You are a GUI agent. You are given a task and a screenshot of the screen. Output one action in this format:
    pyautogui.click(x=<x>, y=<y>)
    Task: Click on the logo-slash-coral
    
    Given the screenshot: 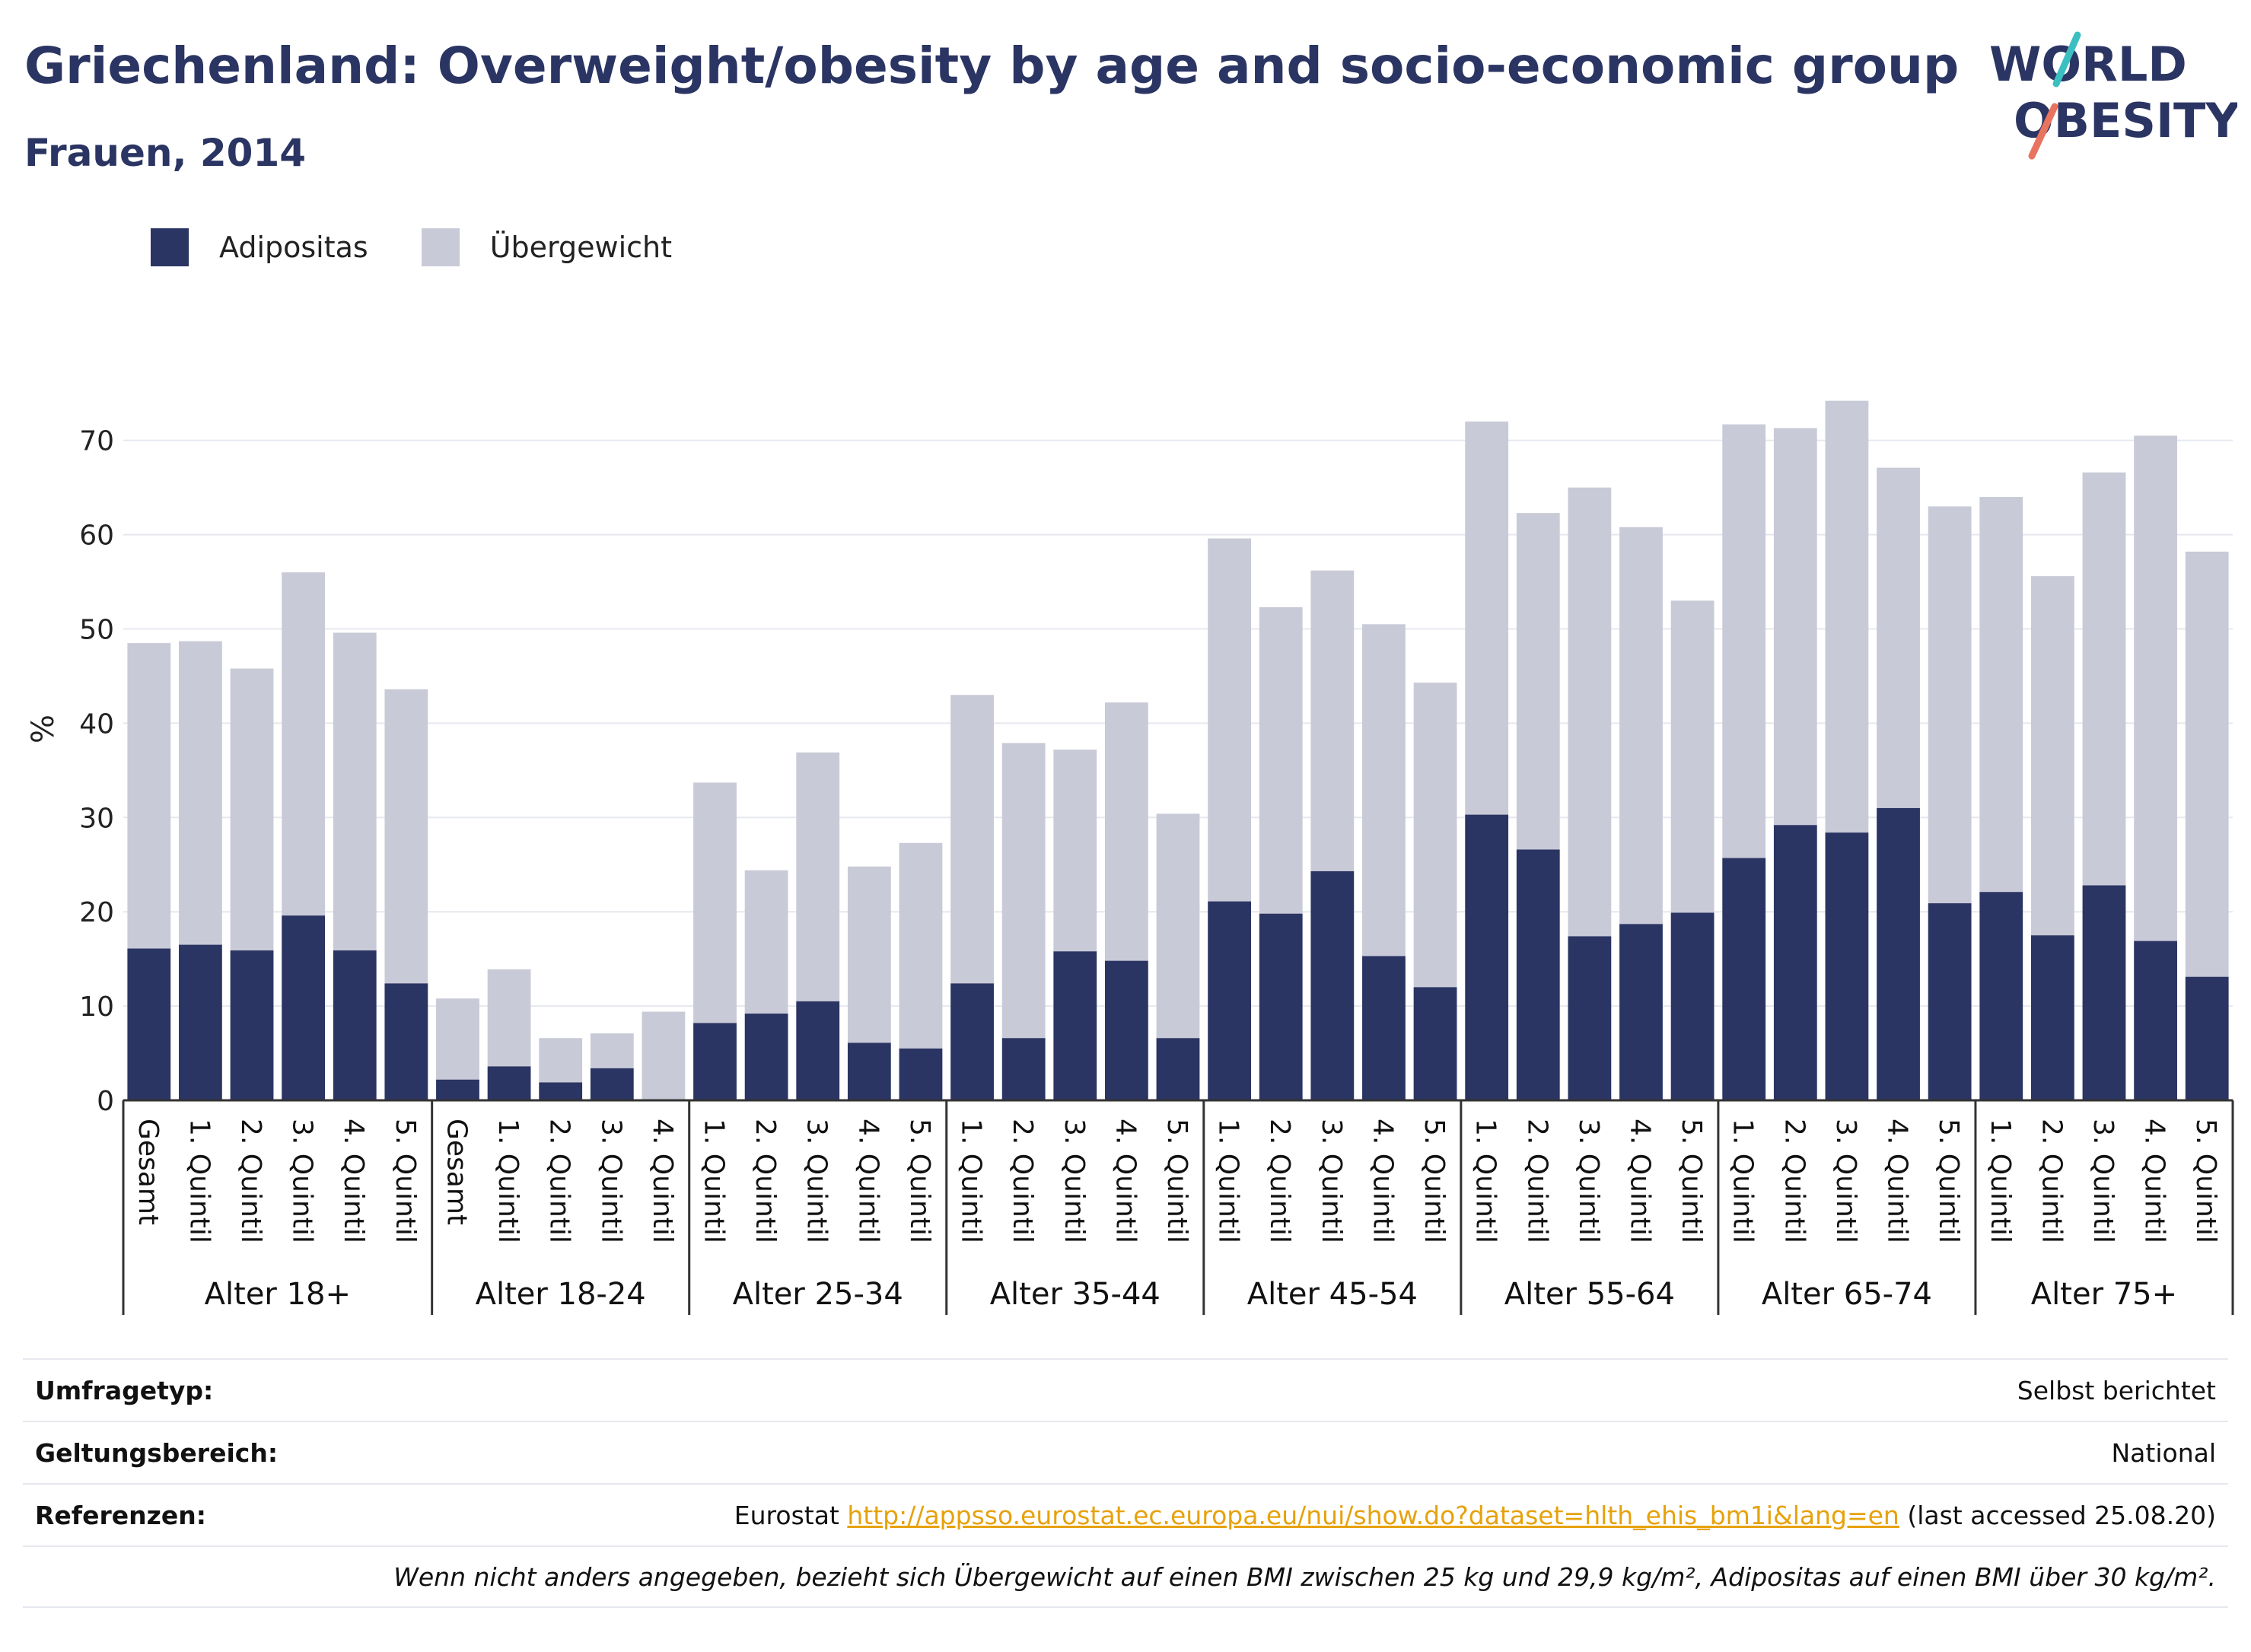 What is the action you would take?
    pyautogui.click(x=2043, y=131)
    